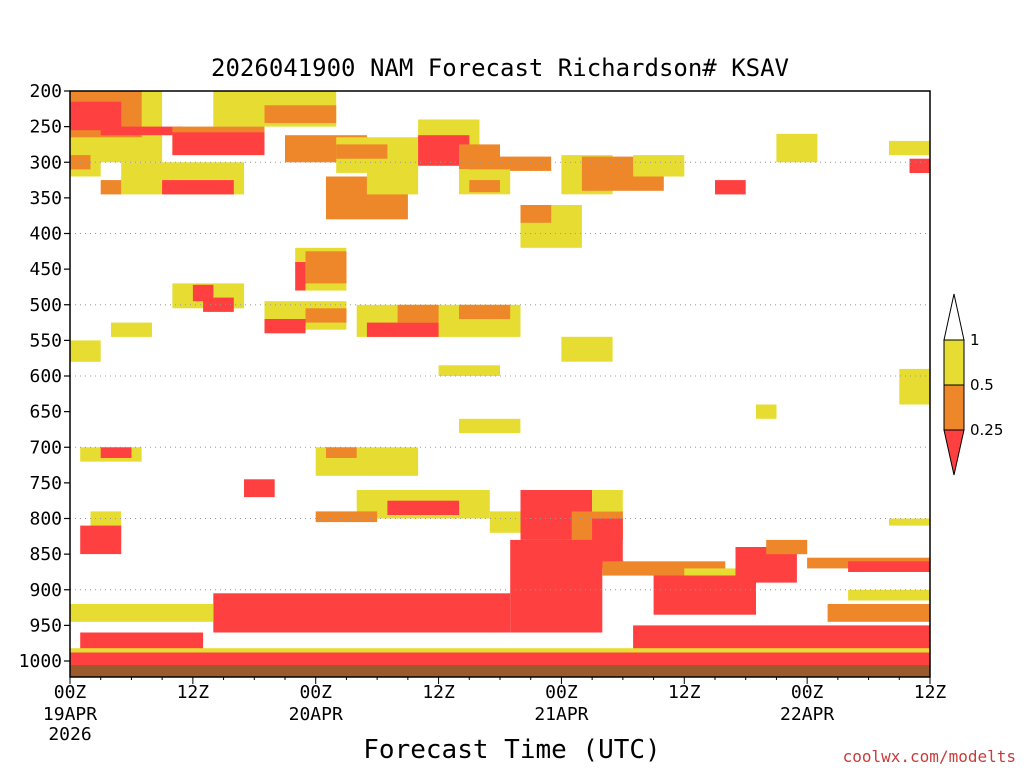  I want to click on y-tick-label: 500, so click(45, 305).